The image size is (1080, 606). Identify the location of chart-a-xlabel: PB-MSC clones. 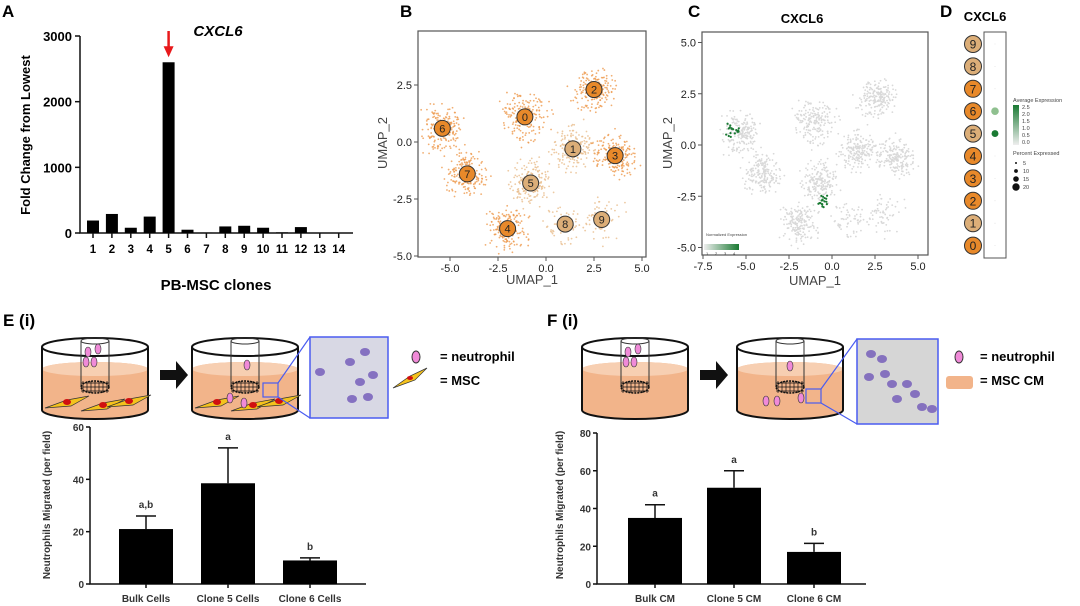
(216, 285).